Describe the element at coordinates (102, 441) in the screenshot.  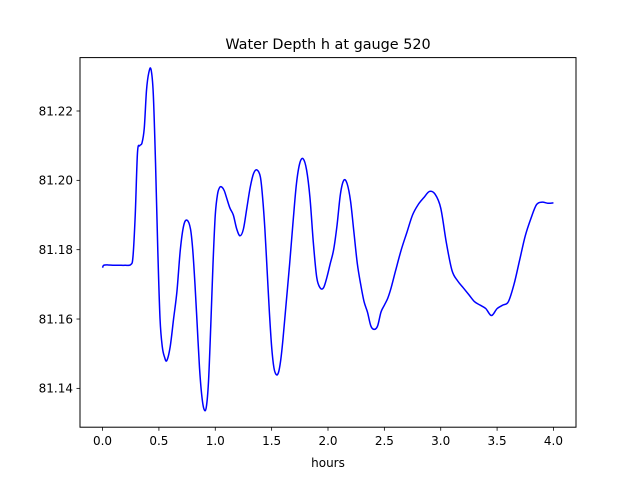
I see `x-tick-label: 0.0` at that location.